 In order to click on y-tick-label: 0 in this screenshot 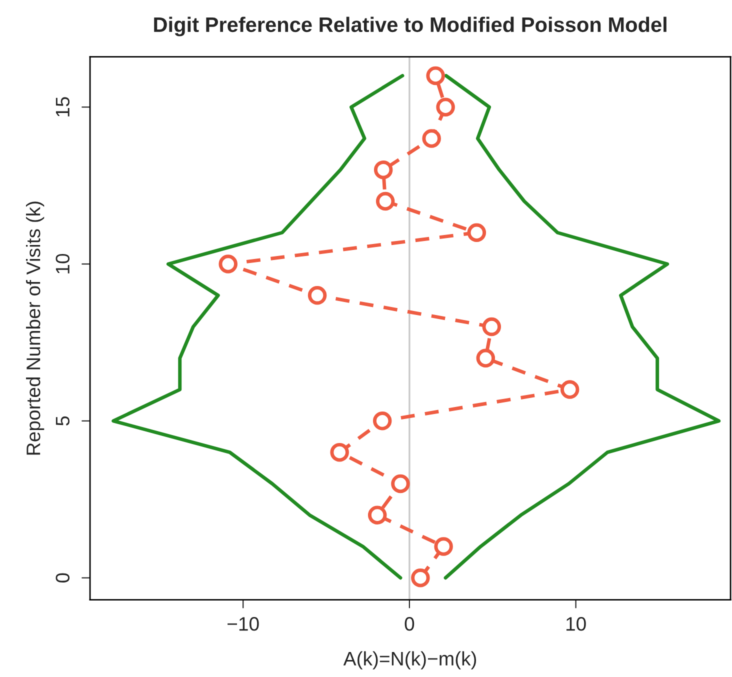, I will do `click(63, 577)`.